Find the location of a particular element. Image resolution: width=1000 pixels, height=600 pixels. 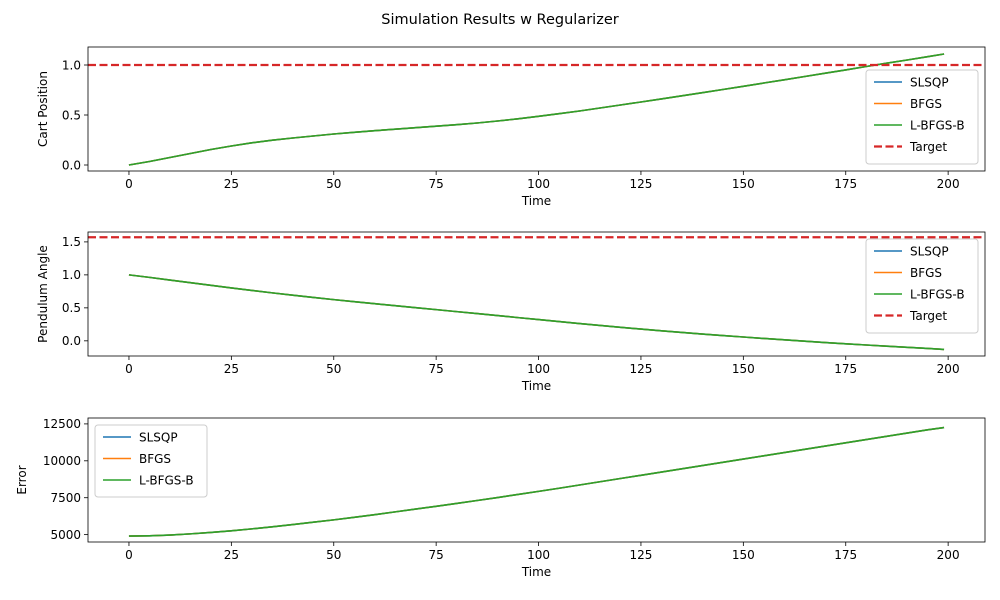

y-tick-label: 1.5 is located at coordinates (71, 242).